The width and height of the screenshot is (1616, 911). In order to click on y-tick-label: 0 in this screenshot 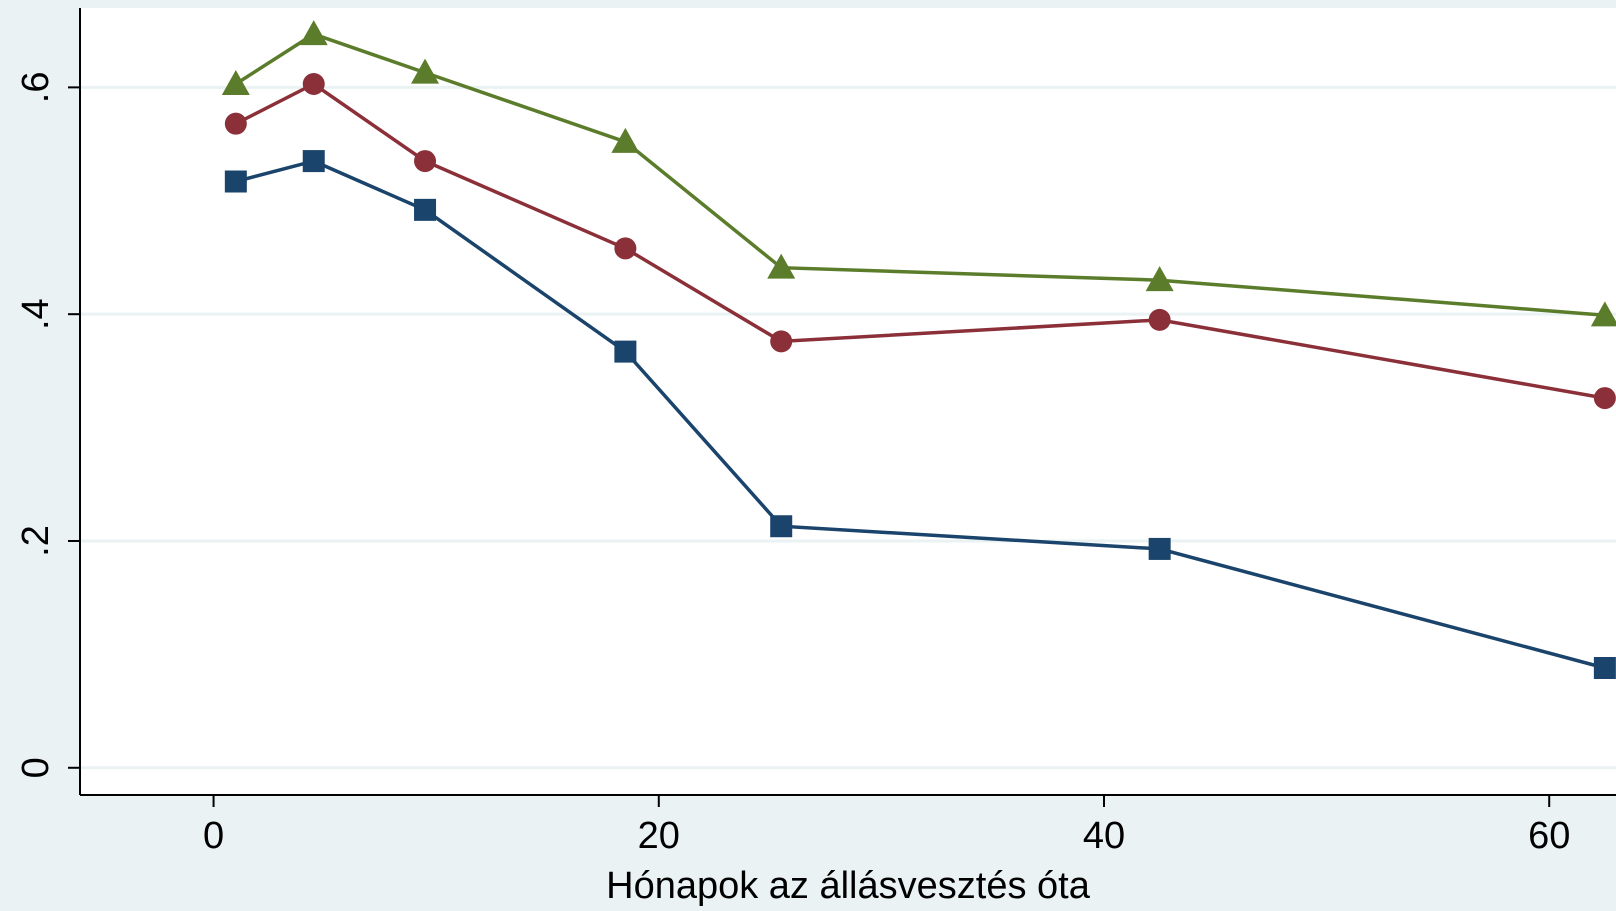, I will do `click(36, 767)`.